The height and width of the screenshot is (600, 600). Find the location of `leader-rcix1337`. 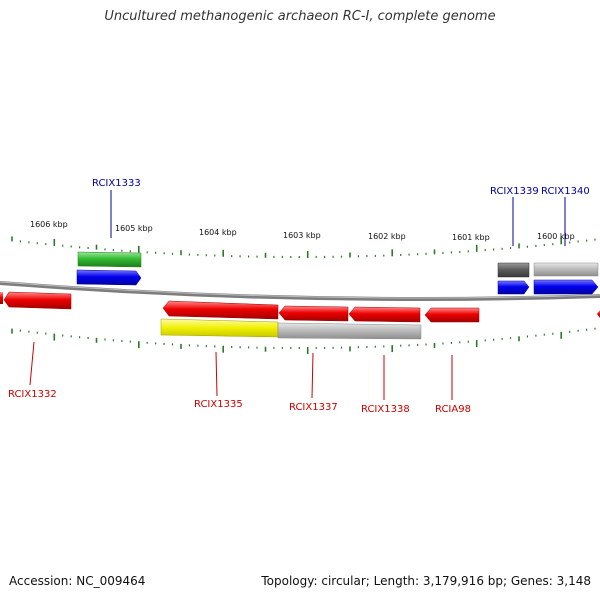

leader-rcix1337 is located at coordinates (312, 375).